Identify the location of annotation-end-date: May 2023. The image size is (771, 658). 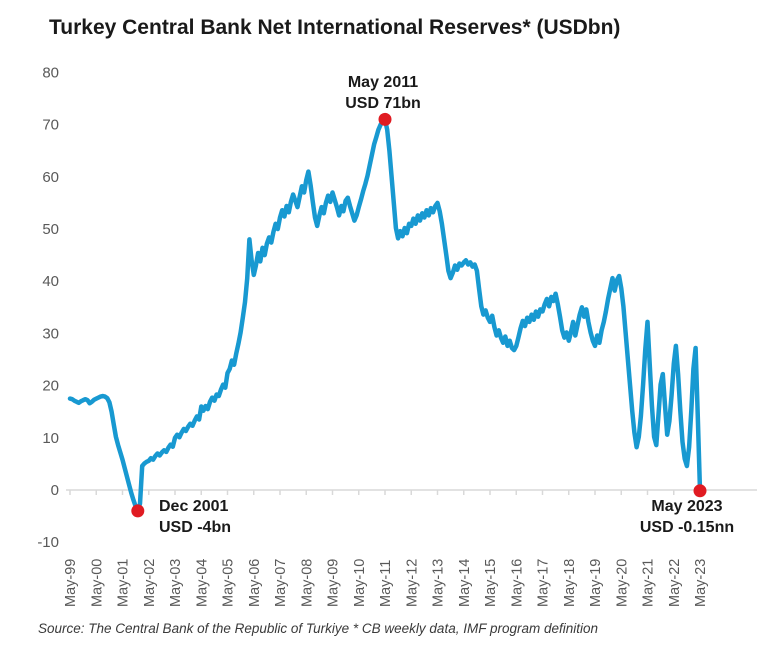
(687, 506).